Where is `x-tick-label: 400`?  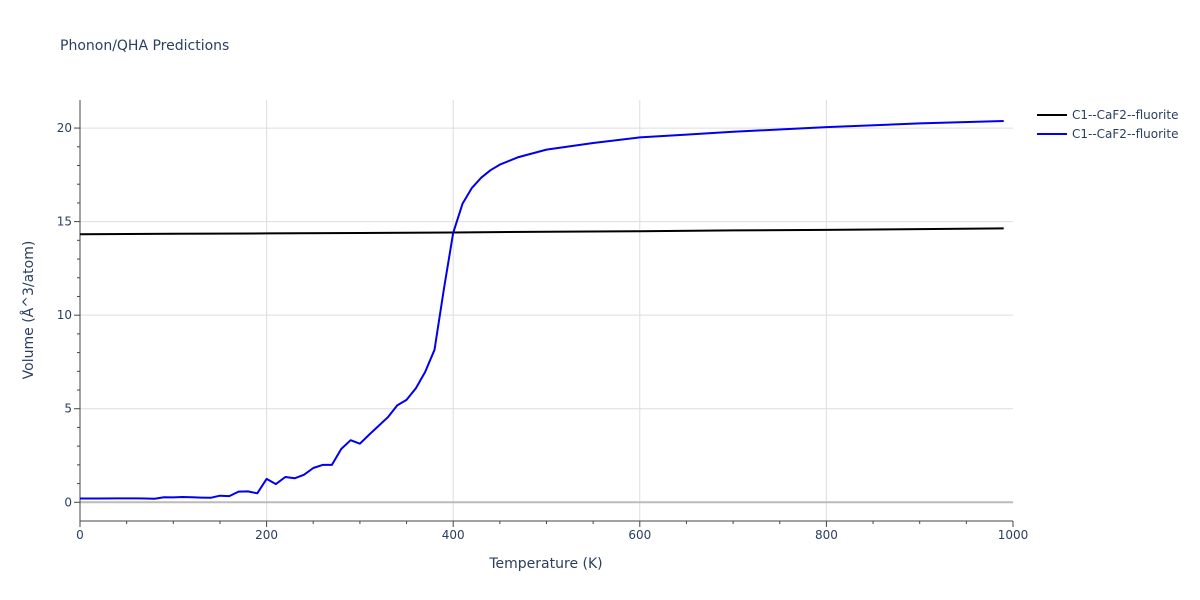 x-tick-label: 400 is located at coordinates (453, 535).